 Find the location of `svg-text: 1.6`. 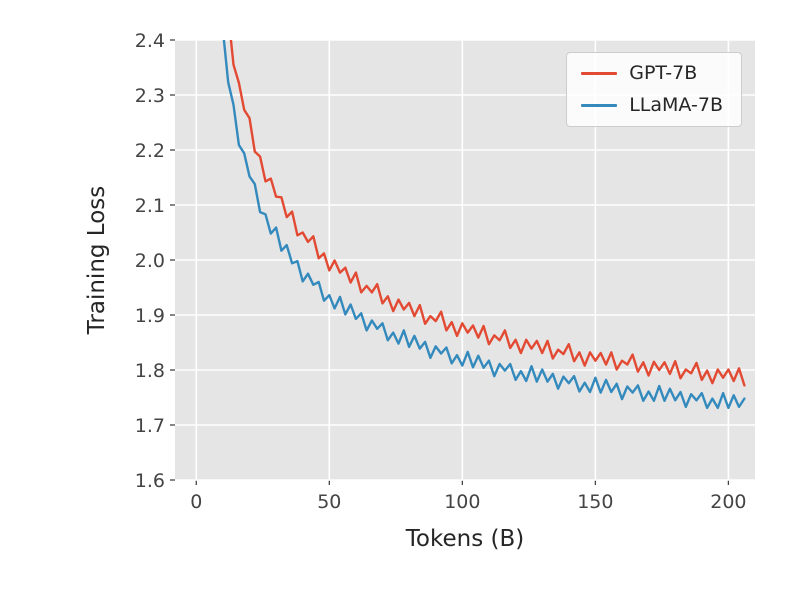

svg-text: 1.6 is located at coordinates (150, 481).